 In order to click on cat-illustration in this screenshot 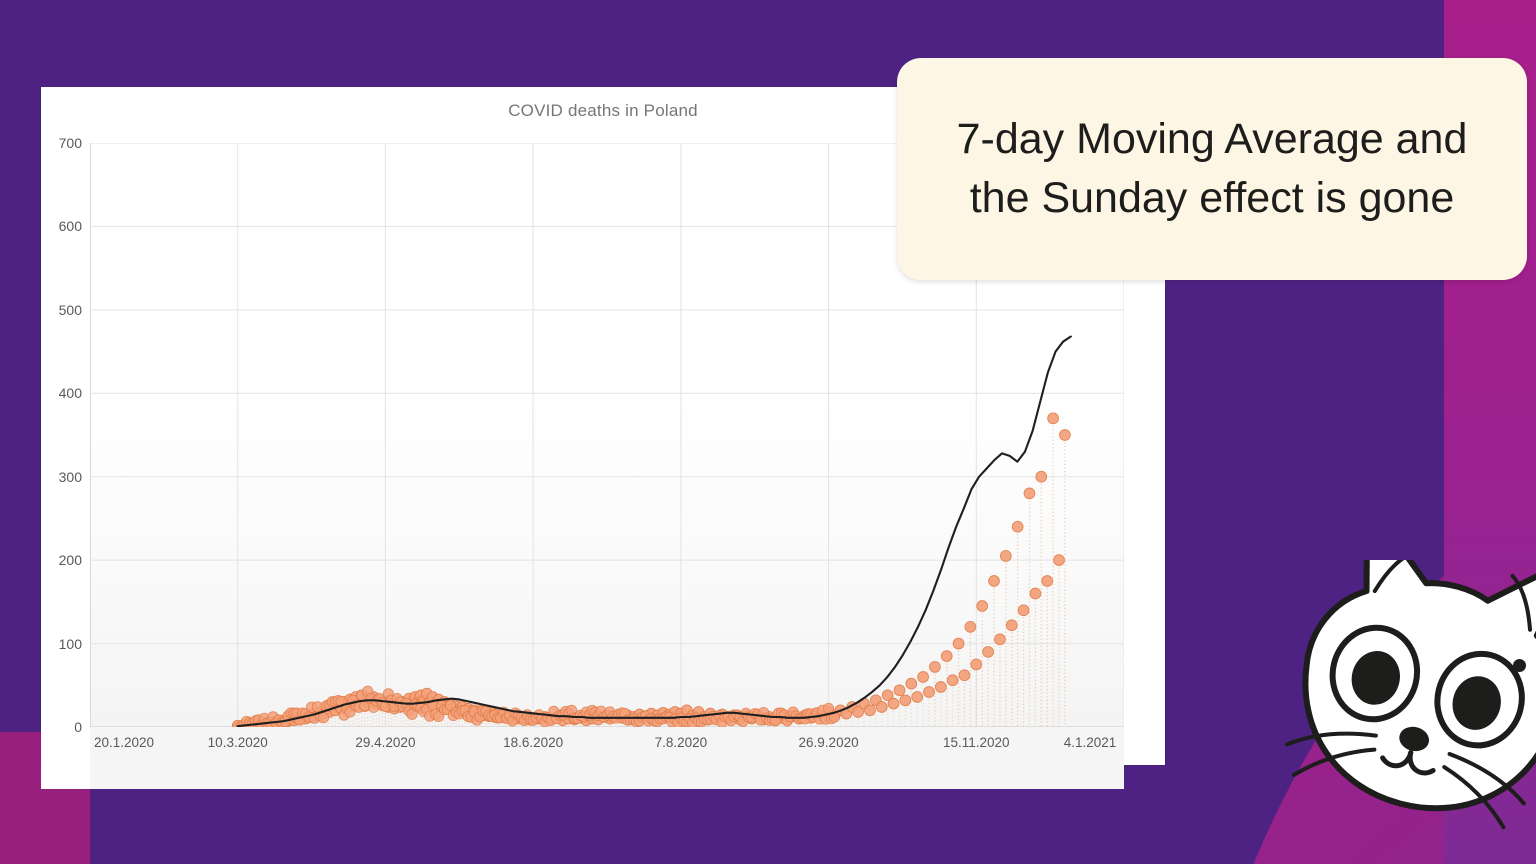, I will do `click(1410, 695)`.